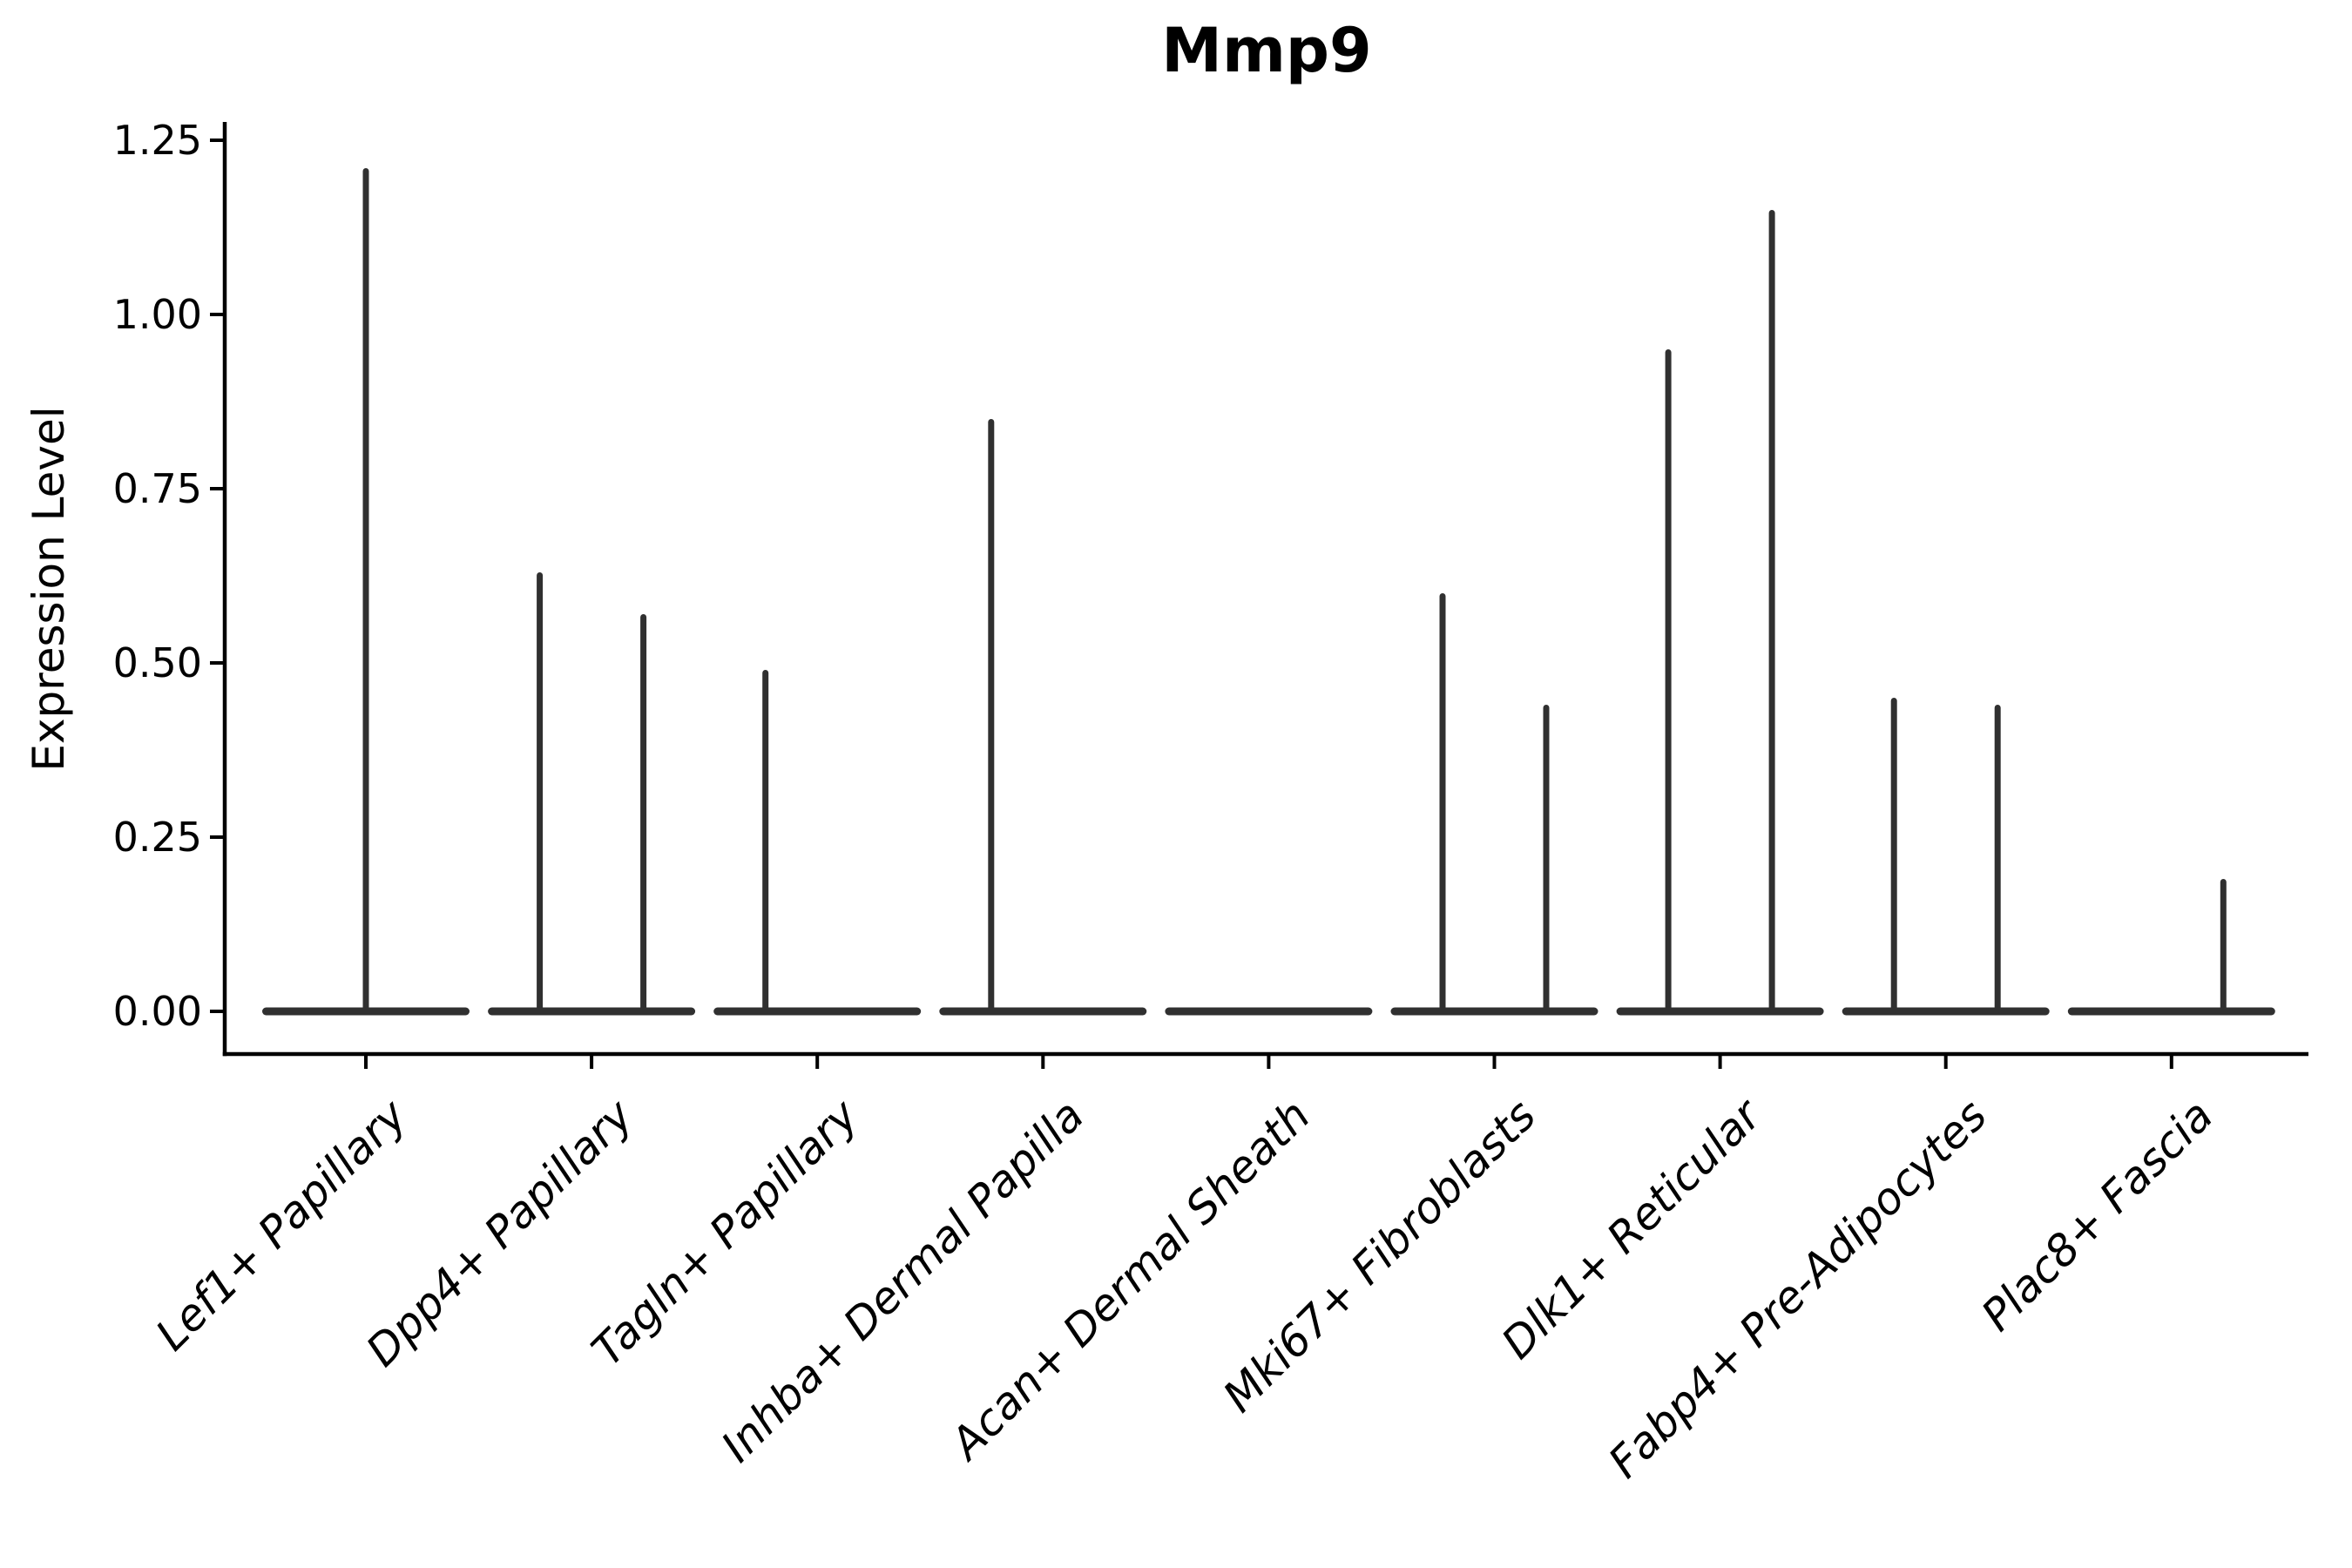 This screenshot has width=2352, height=1568. I want to click on chart-title: Mmp9, so click(1266, 50).